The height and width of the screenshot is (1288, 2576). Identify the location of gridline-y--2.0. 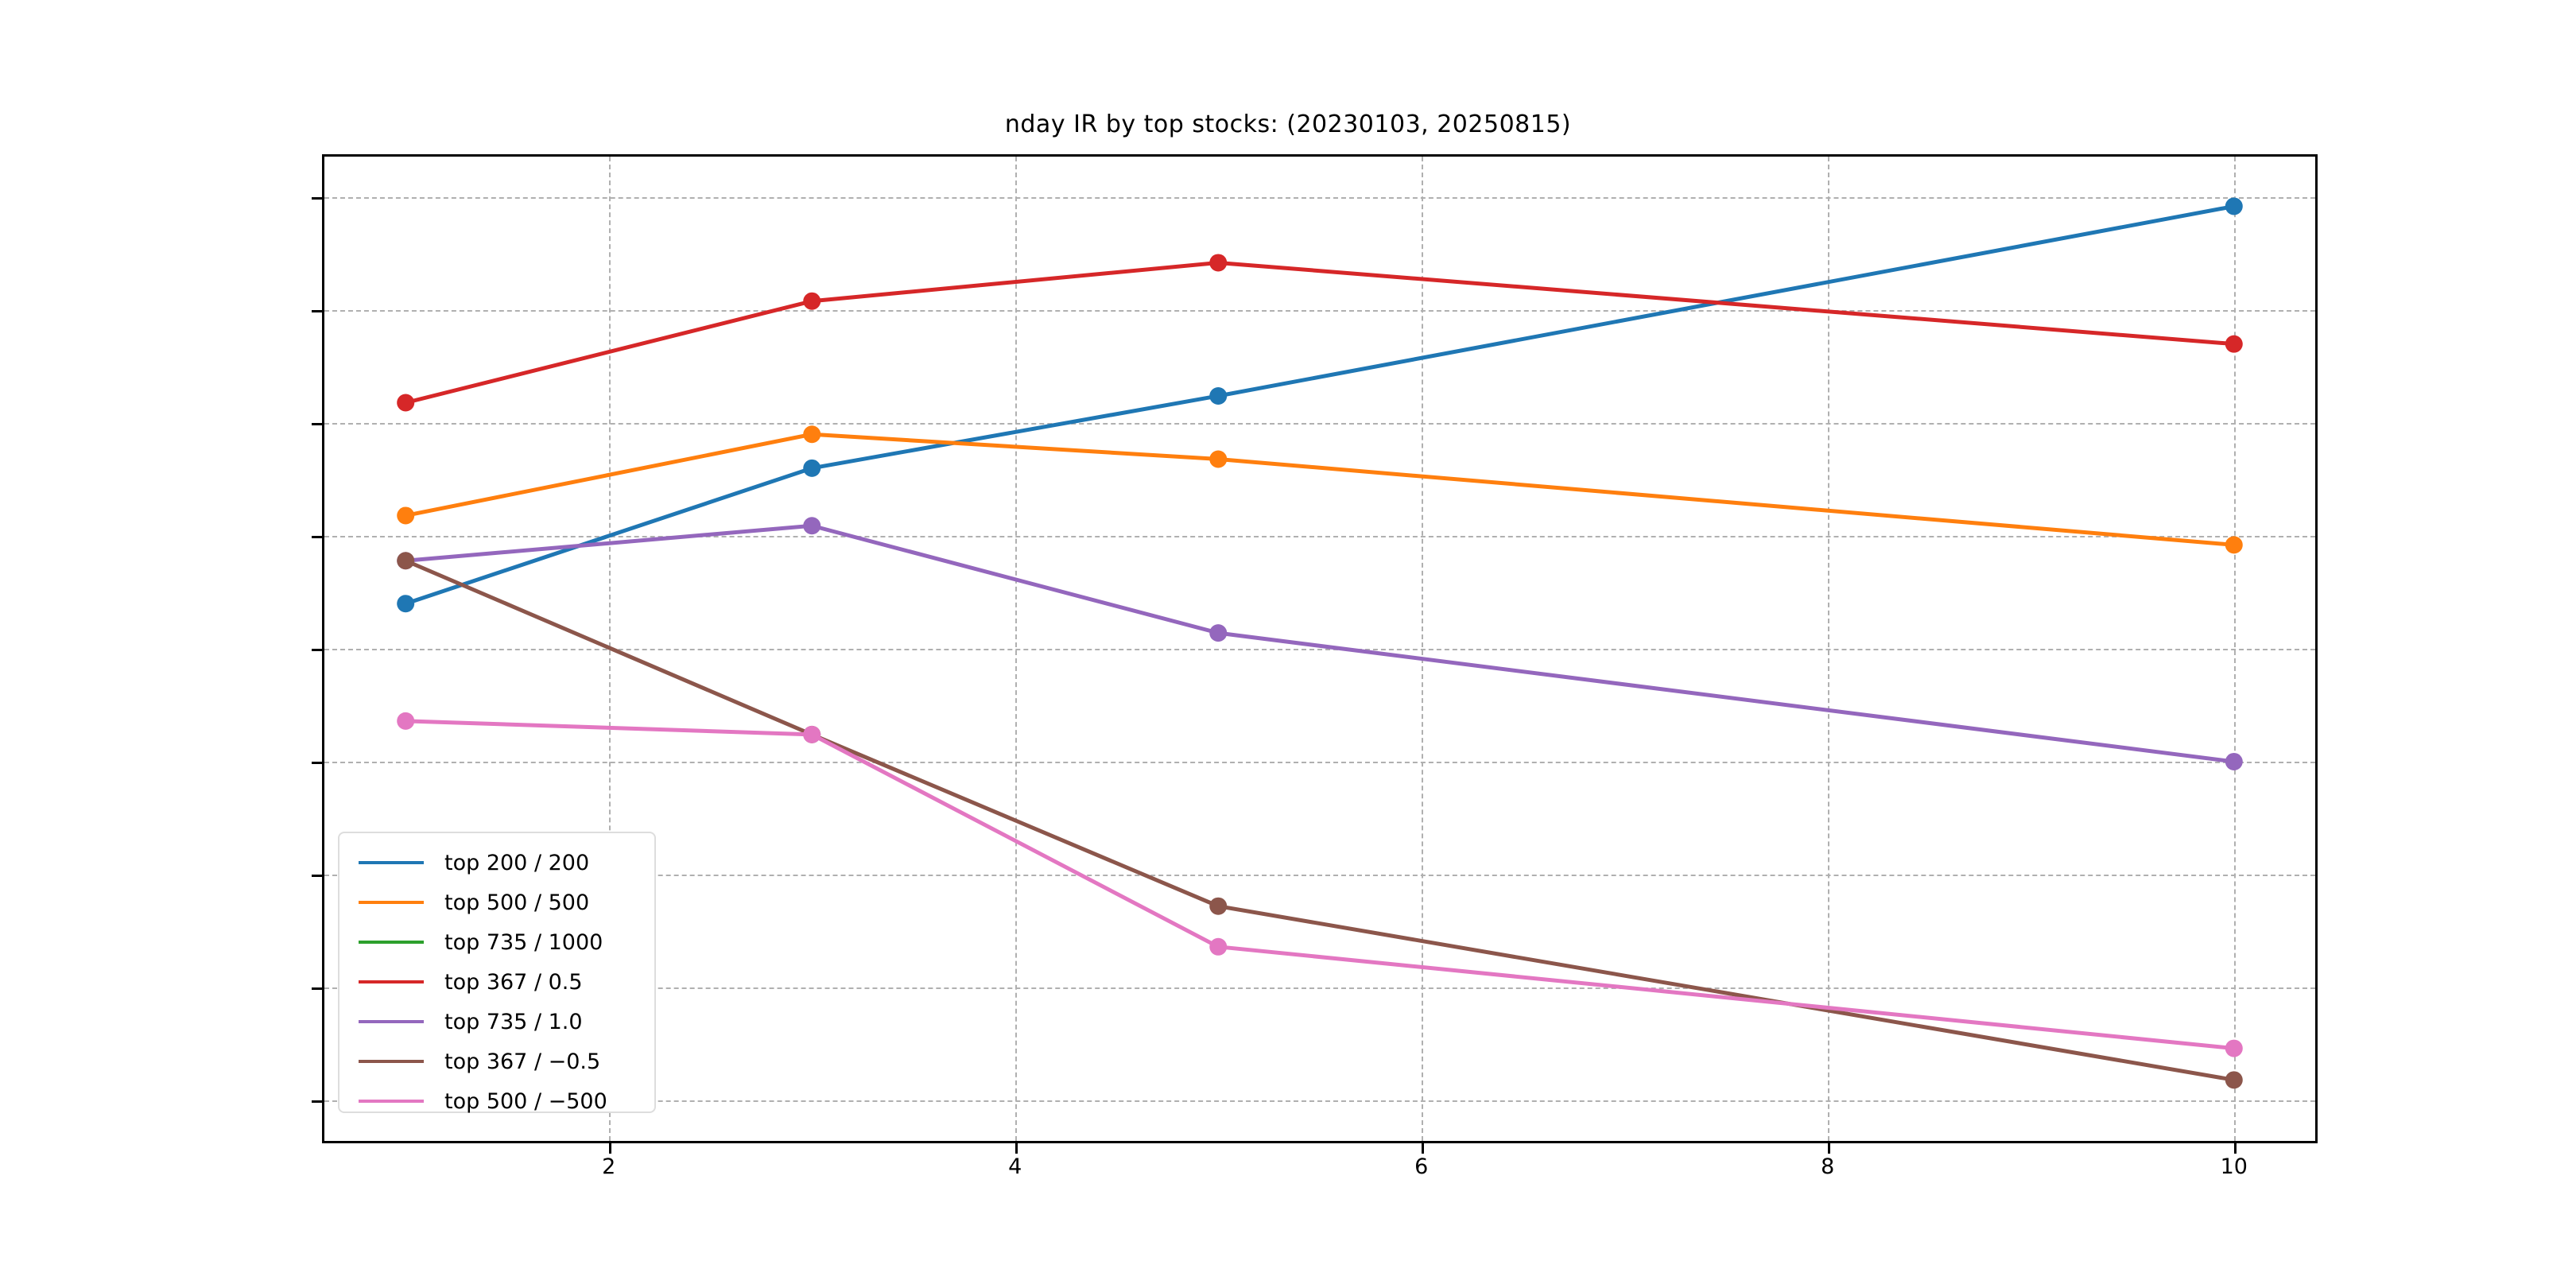
(1320, 1101).